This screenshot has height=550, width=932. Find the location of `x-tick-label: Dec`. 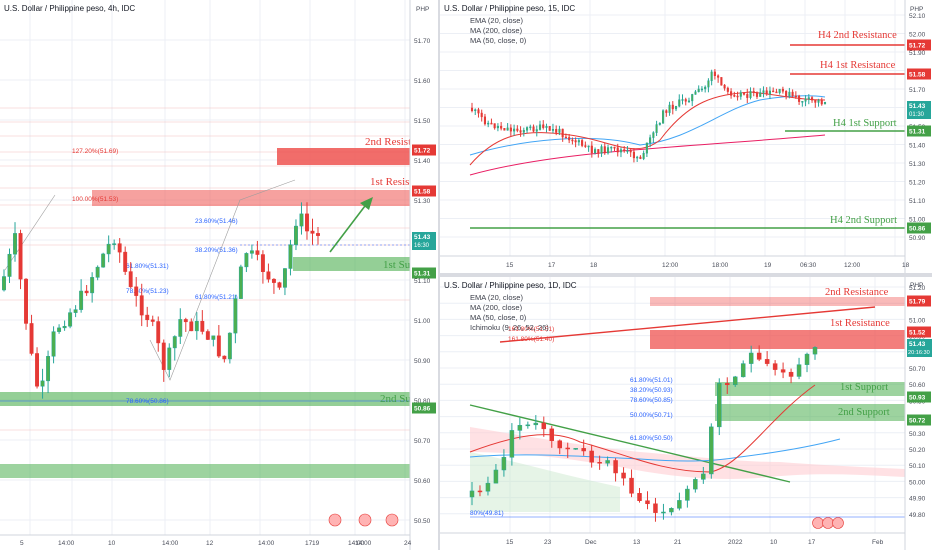

x-tick-label: Dec is located at coordinates (591, 542).